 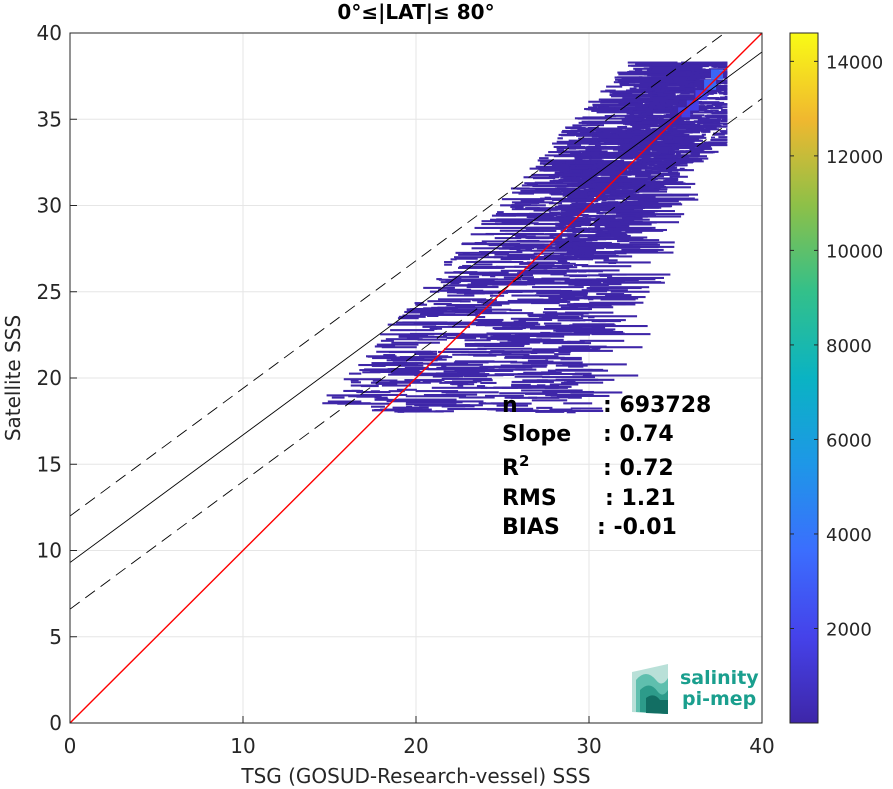 What do you see at coordinates (242, 746) in the screenshot?
I see `x-tick-label: 10` at bounding box center [242, 746].